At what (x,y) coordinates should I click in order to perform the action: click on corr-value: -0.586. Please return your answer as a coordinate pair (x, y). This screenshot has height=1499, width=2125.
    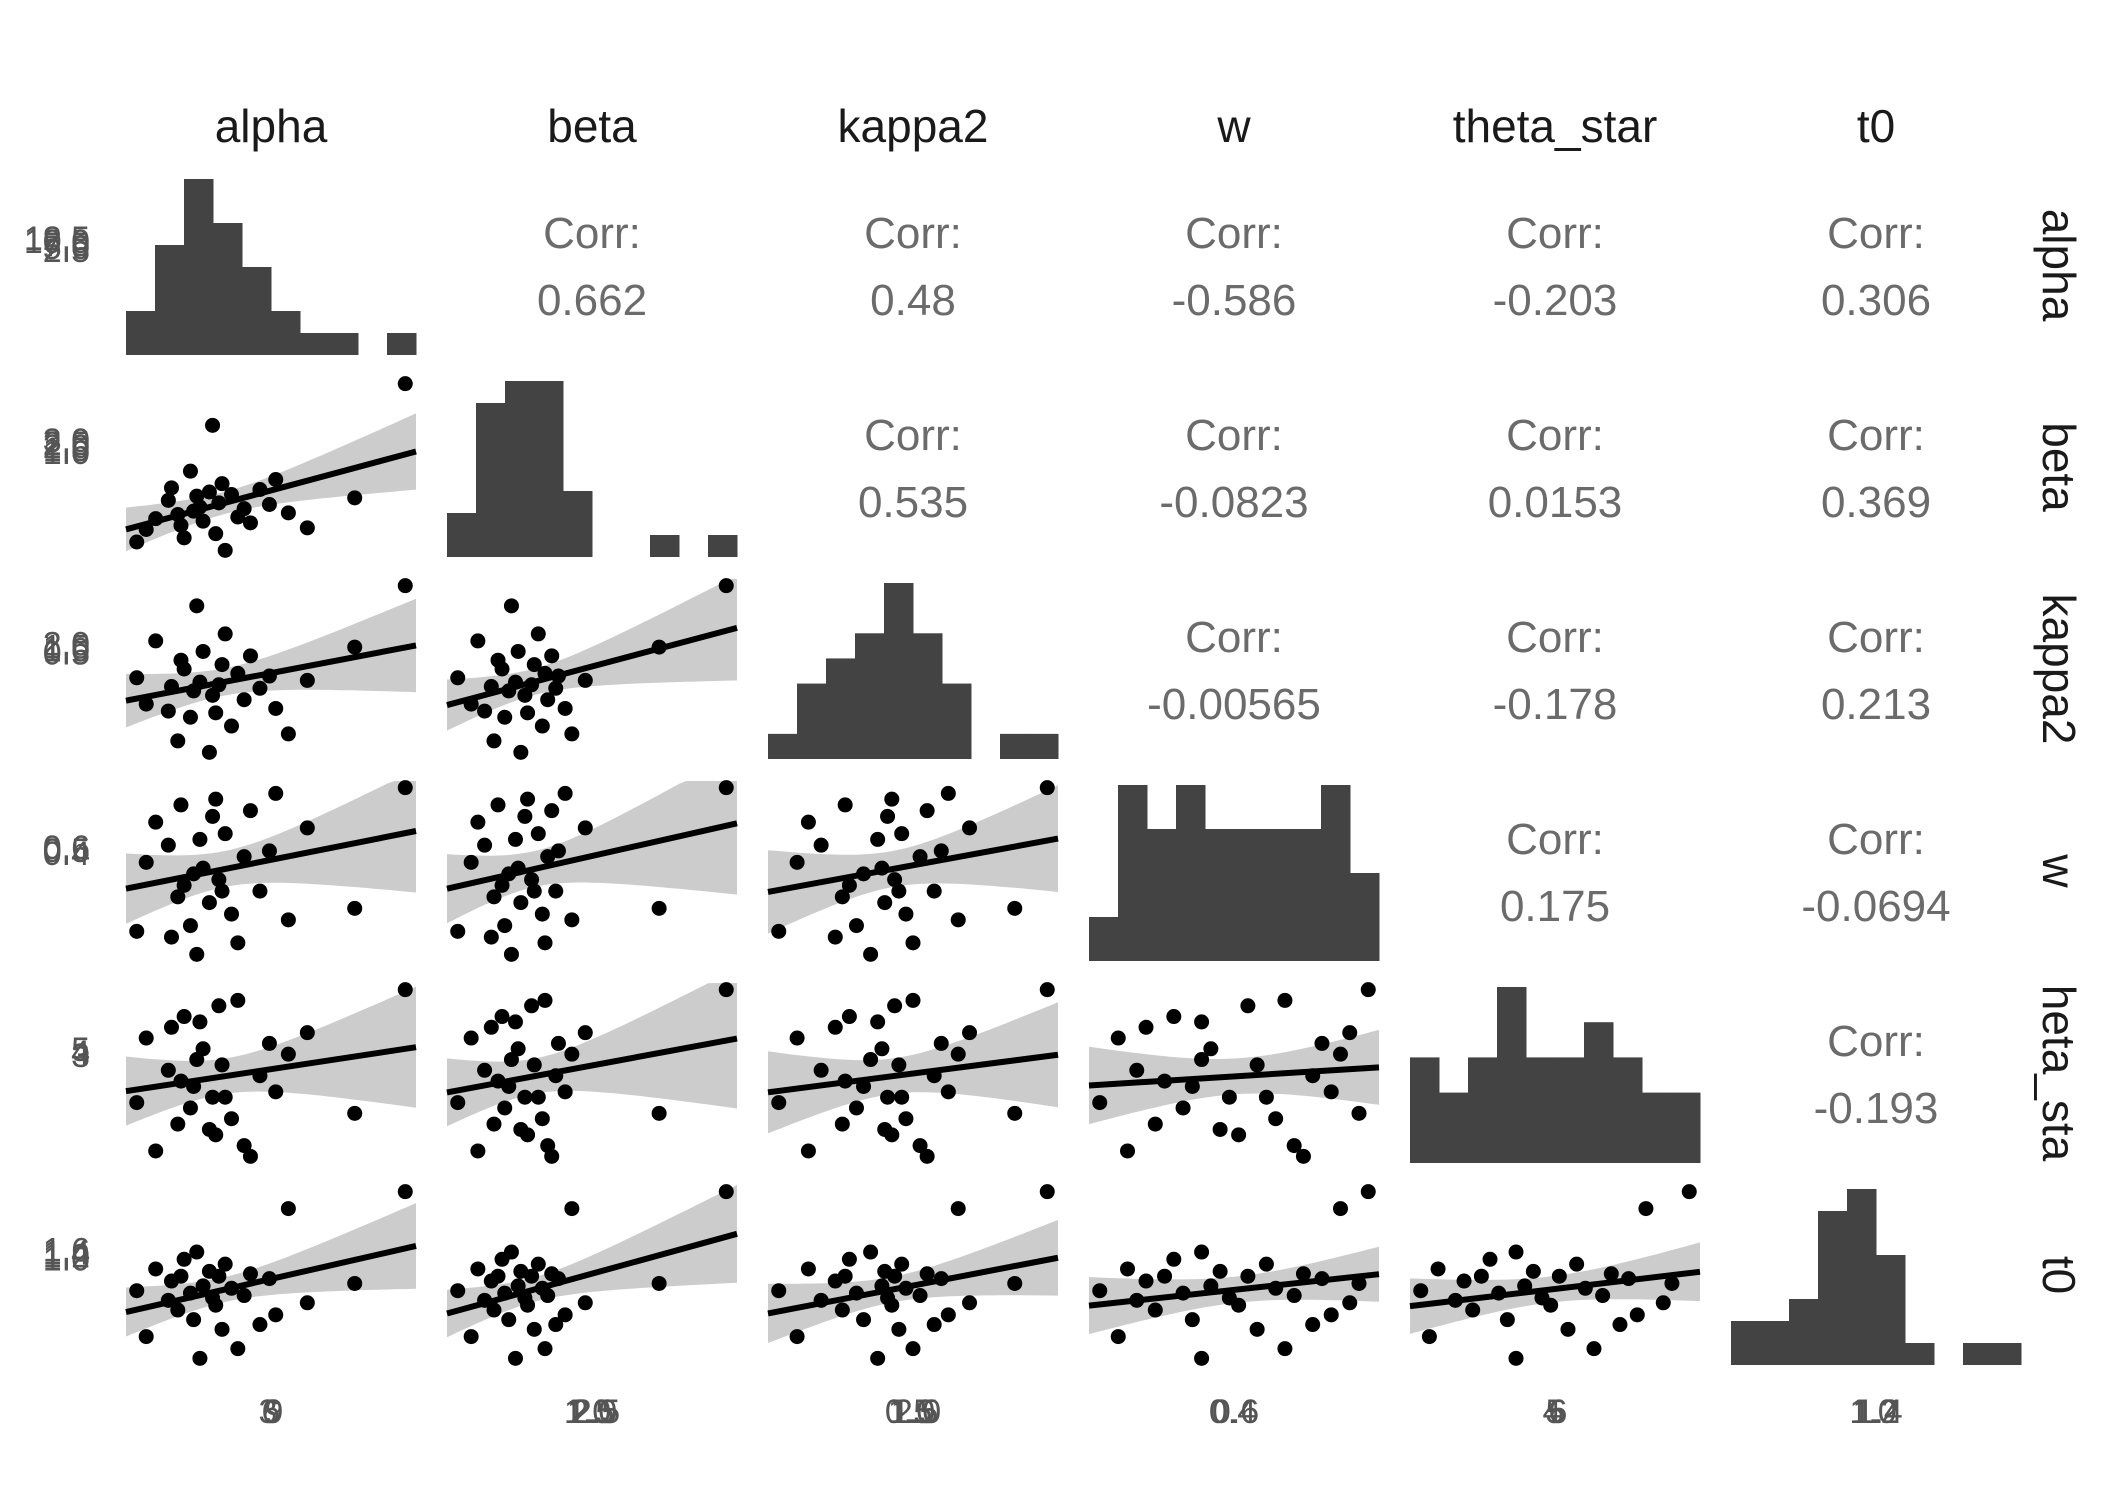
    Looking at the image, I should click on (1234, 300).